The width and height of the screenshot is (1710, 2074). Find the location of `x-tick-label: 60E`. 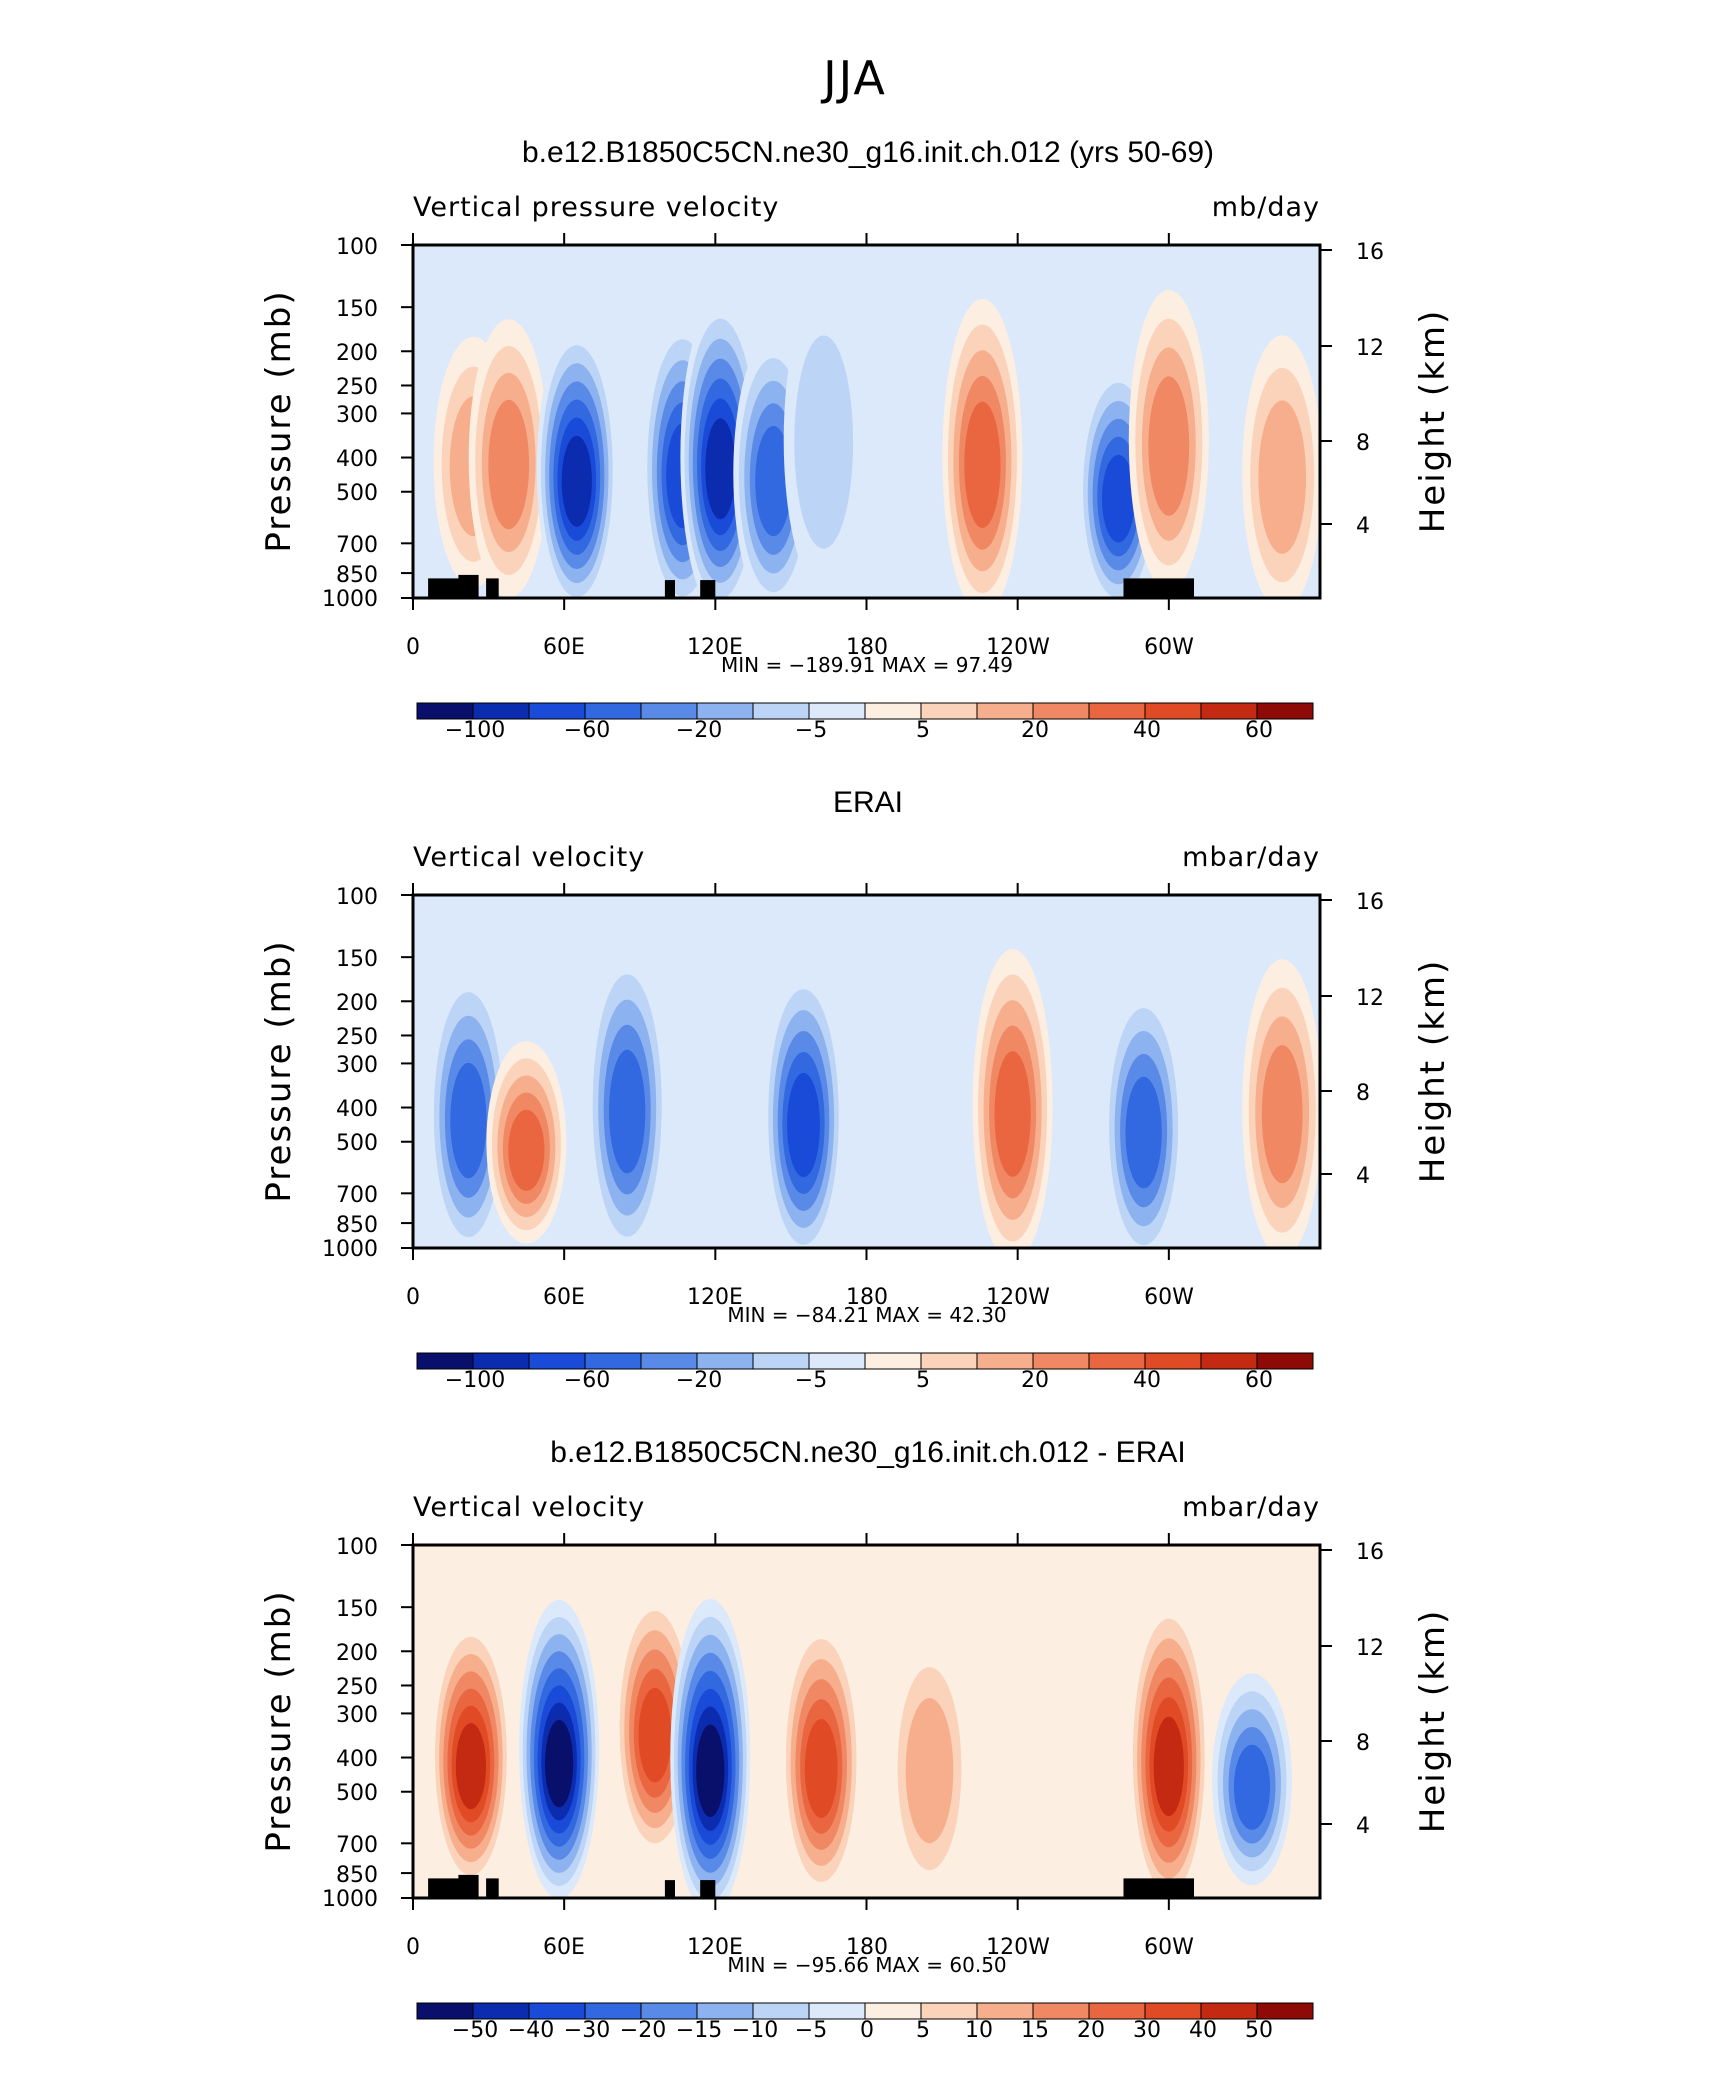

x-tick-label: 60E is located at coordinates (564, 1947).